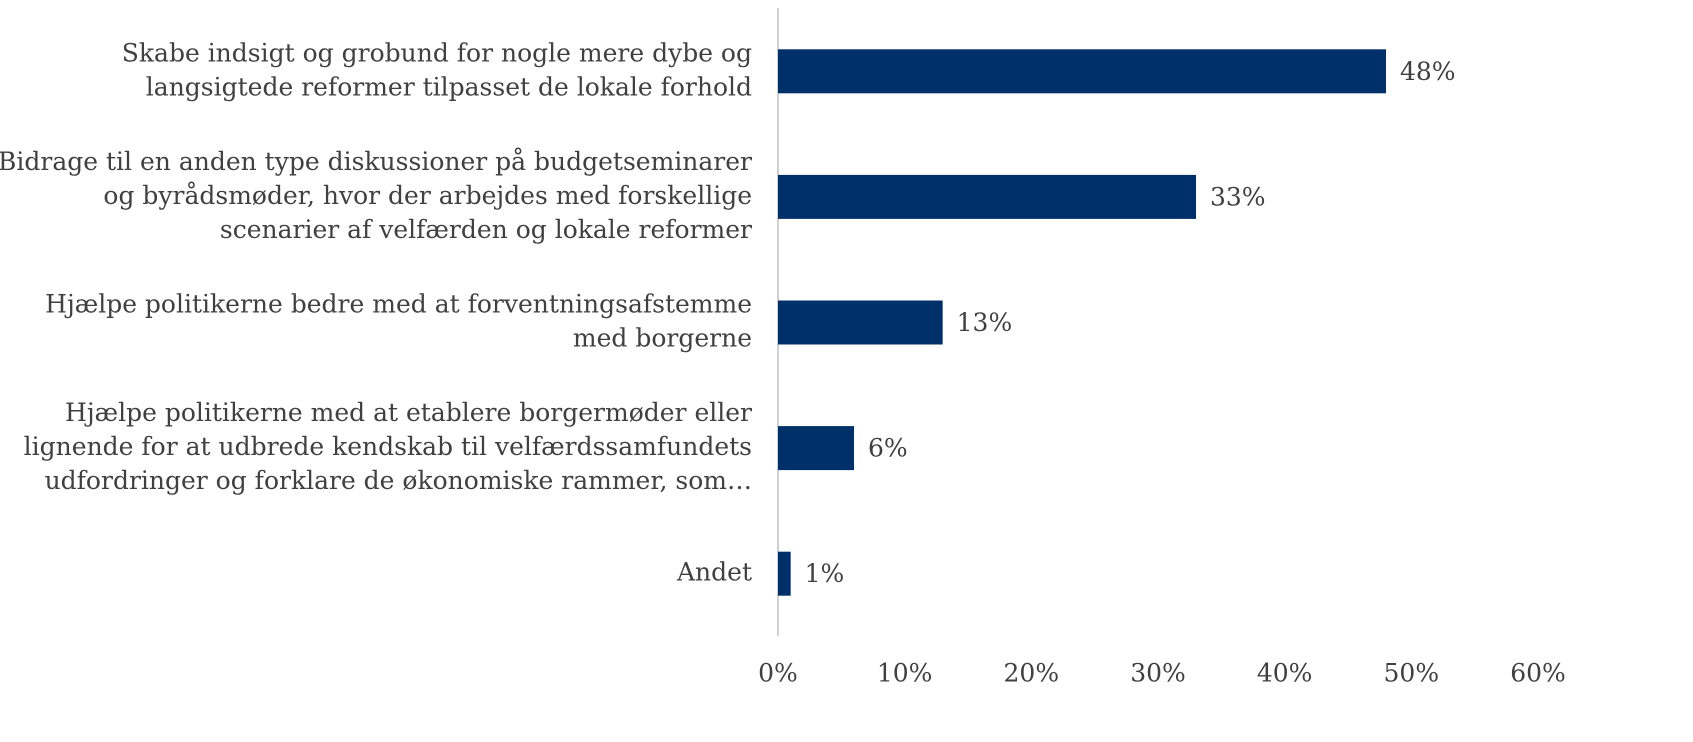  I want to click on data-label: 6%, so click(888, 448).